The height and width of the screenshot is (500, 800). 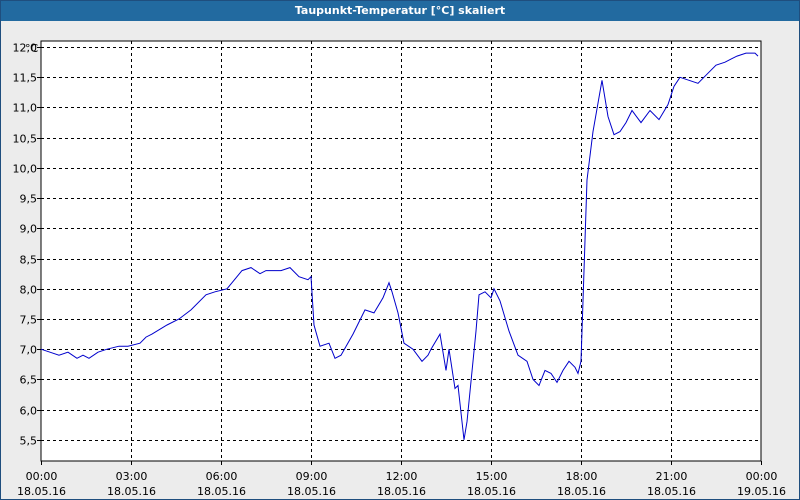 I want to click on y-tick-label: 11,5, so click(x=25, y=78).